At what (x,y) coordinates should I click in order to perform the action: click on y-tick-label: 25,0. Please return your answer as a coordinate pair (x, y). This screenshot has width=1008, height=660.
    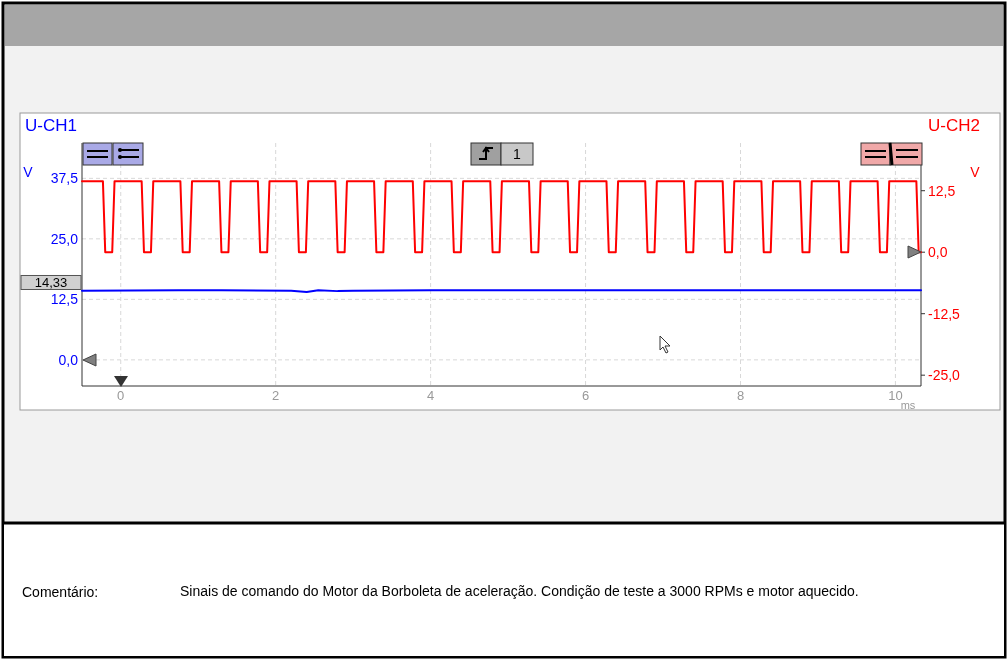
    Looking at the image, I should click on (64, 238).